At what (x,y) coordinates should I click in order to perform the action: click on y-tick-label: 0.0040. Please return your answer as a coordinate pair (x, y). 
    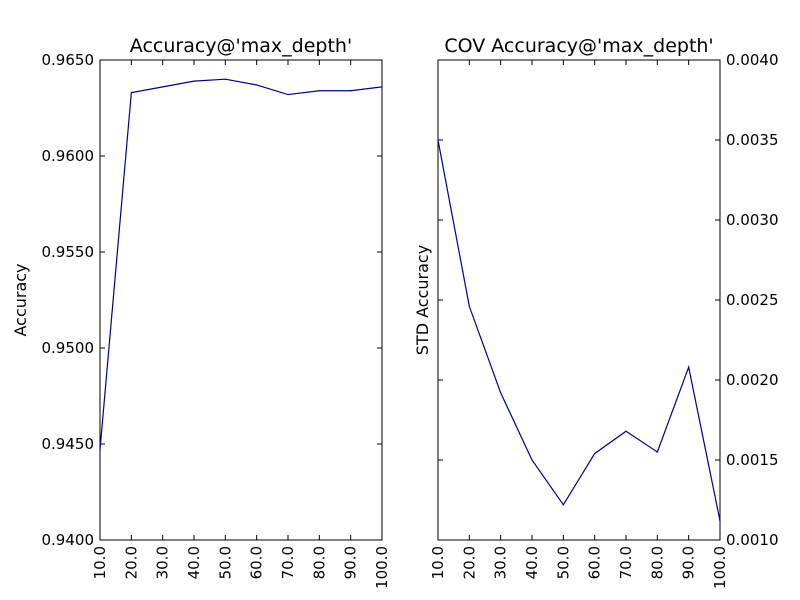
    Looking at the image, I should click on (752, 60).